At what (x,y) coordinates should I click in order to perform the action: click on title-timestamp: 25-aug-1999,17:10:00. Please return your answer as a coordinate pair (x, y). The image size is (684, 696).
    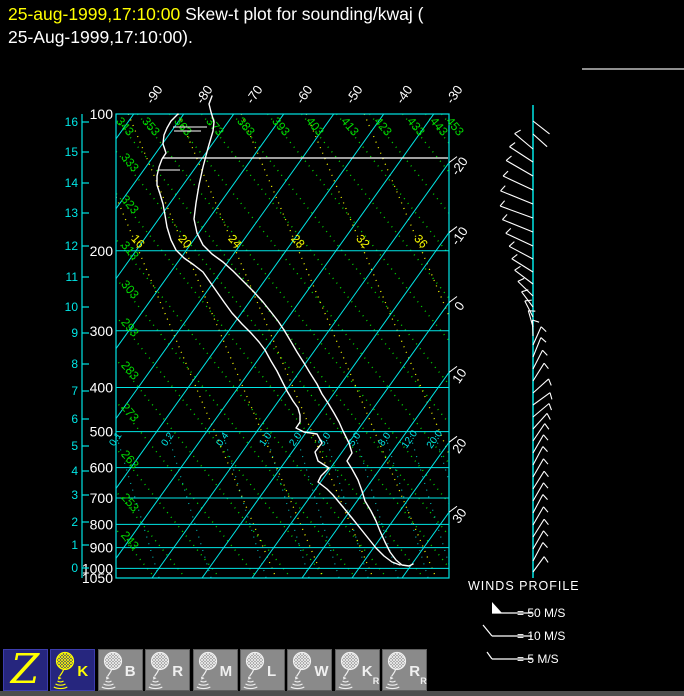
    Looking at the image, I should click on (94, 14).